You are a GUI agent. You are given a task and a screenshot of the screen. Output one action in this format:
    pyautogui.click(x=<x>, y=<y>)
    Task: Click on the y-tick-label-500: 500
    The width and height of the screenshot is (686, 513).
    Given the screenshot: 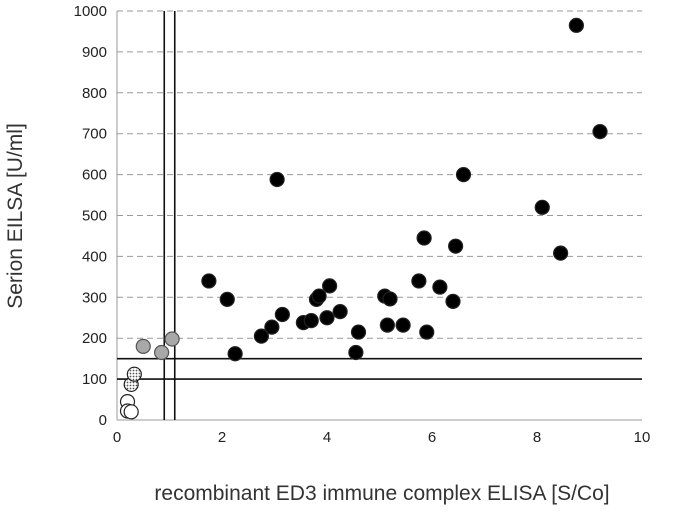 What is the action you would take?
    pyautogui.click(x=94, y=216)
    